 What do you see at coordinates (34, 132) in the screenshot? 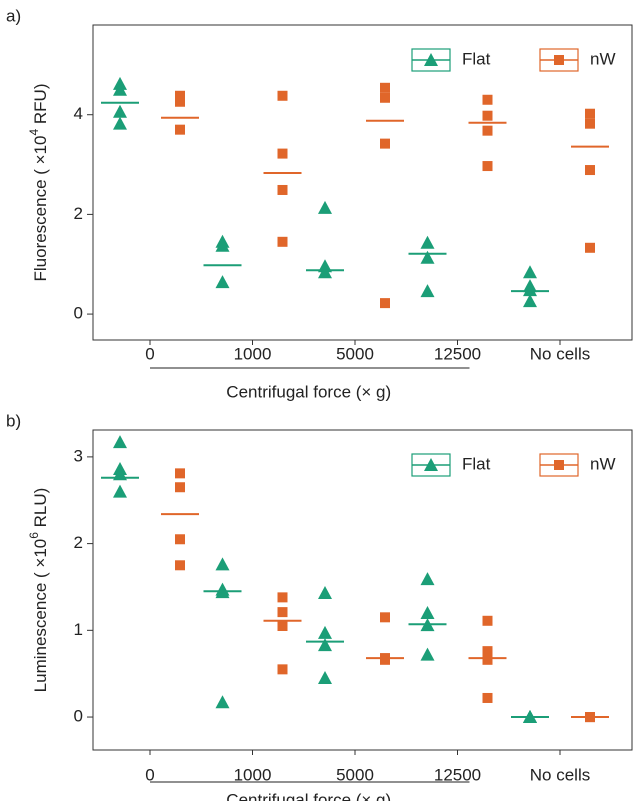
I see `y-axis-title-part: 4` at bounding box center [34, 132].